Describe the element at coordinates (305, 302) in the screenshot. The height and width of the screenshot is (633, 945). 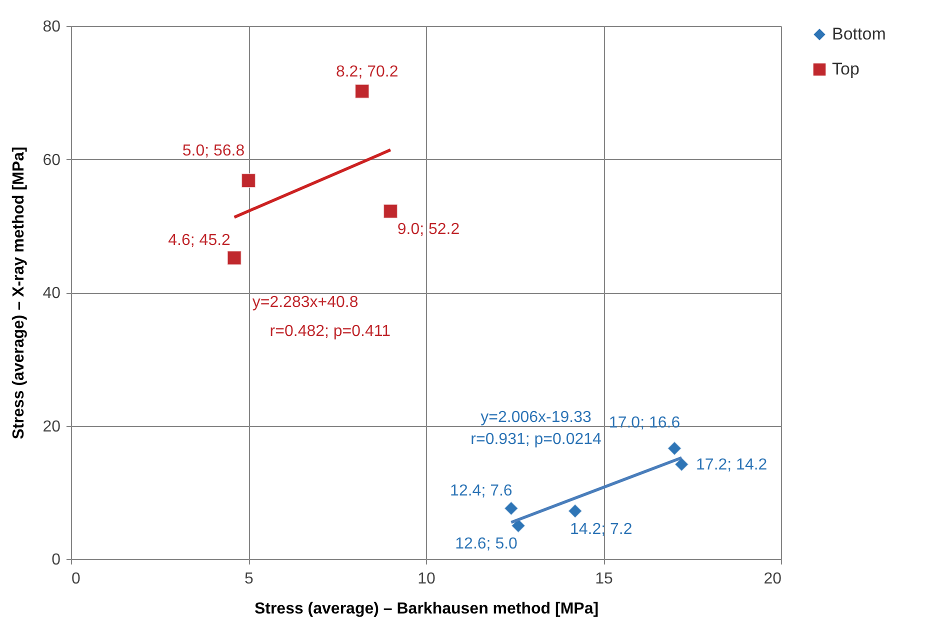
I see `annotation: y=2.283x+40.8` at that location.